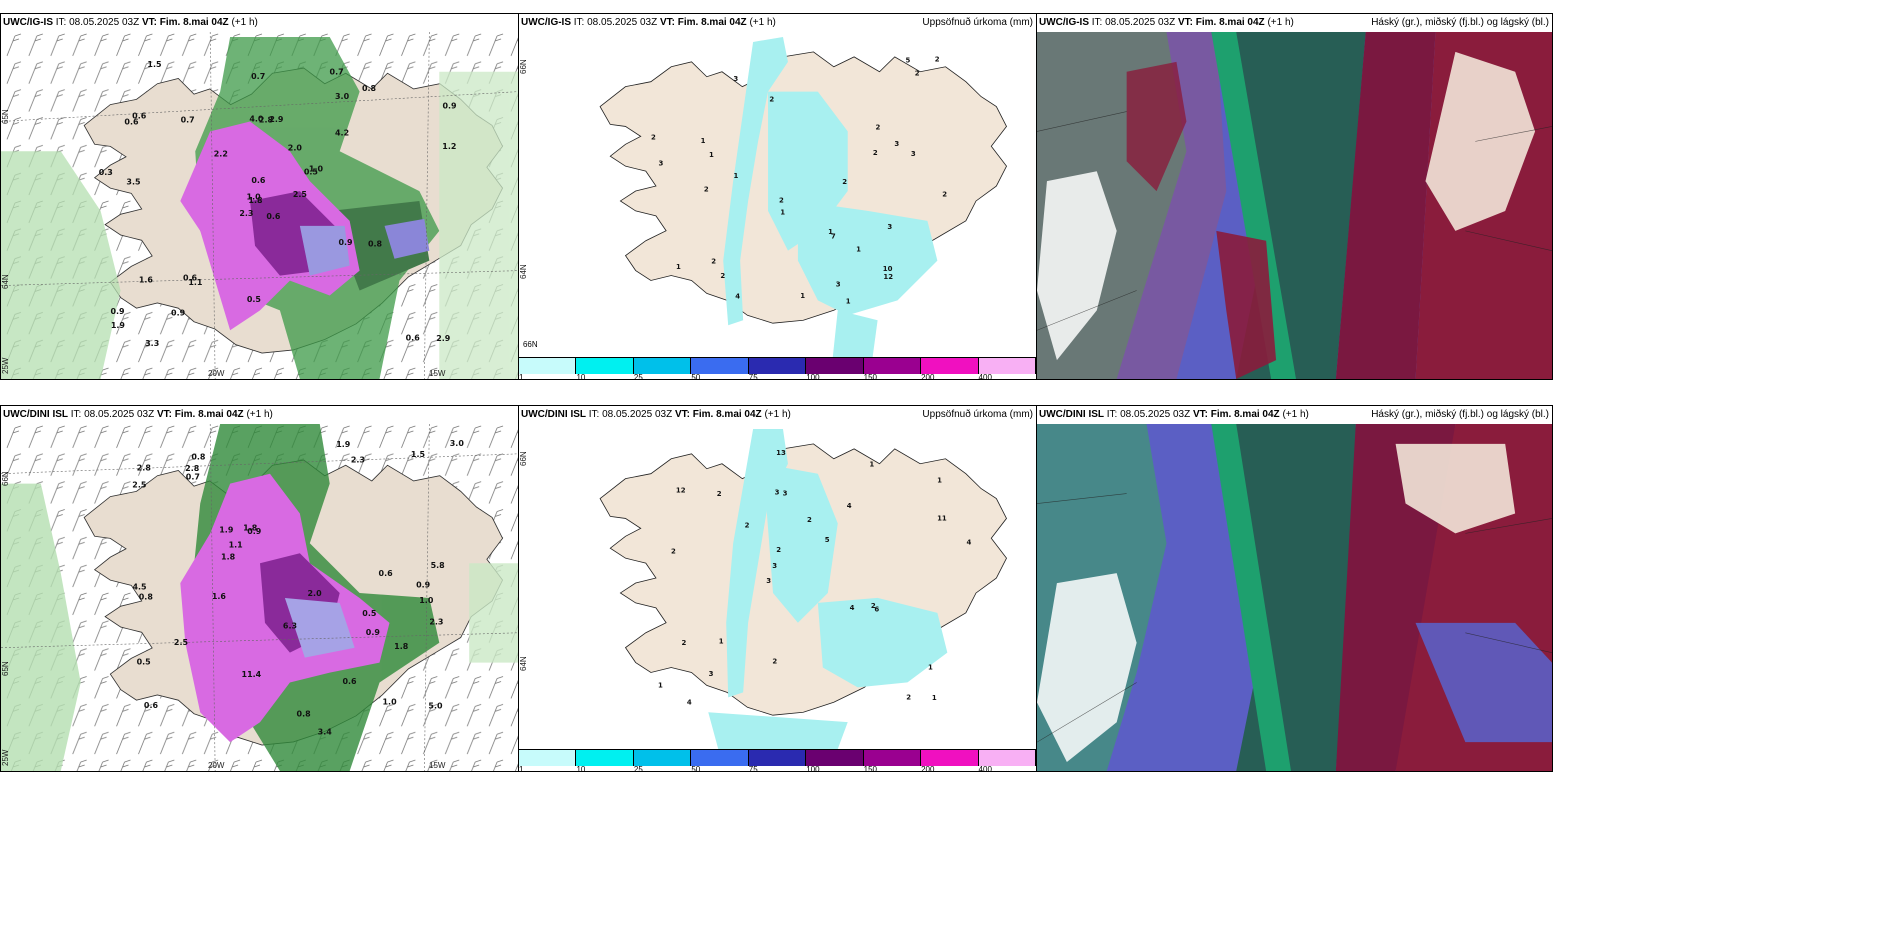  Describe the element at coordinates (435, 705) in the screenshot. I see `precip-value-label: 5.0` at that location.